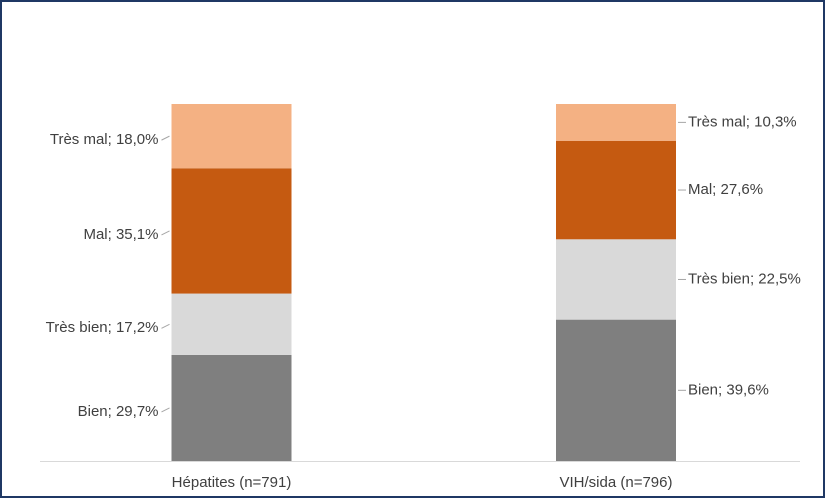 This screenshot has width=826, height=499. I want to click on data-label: Mal; 35,1%, so click(120, 234).